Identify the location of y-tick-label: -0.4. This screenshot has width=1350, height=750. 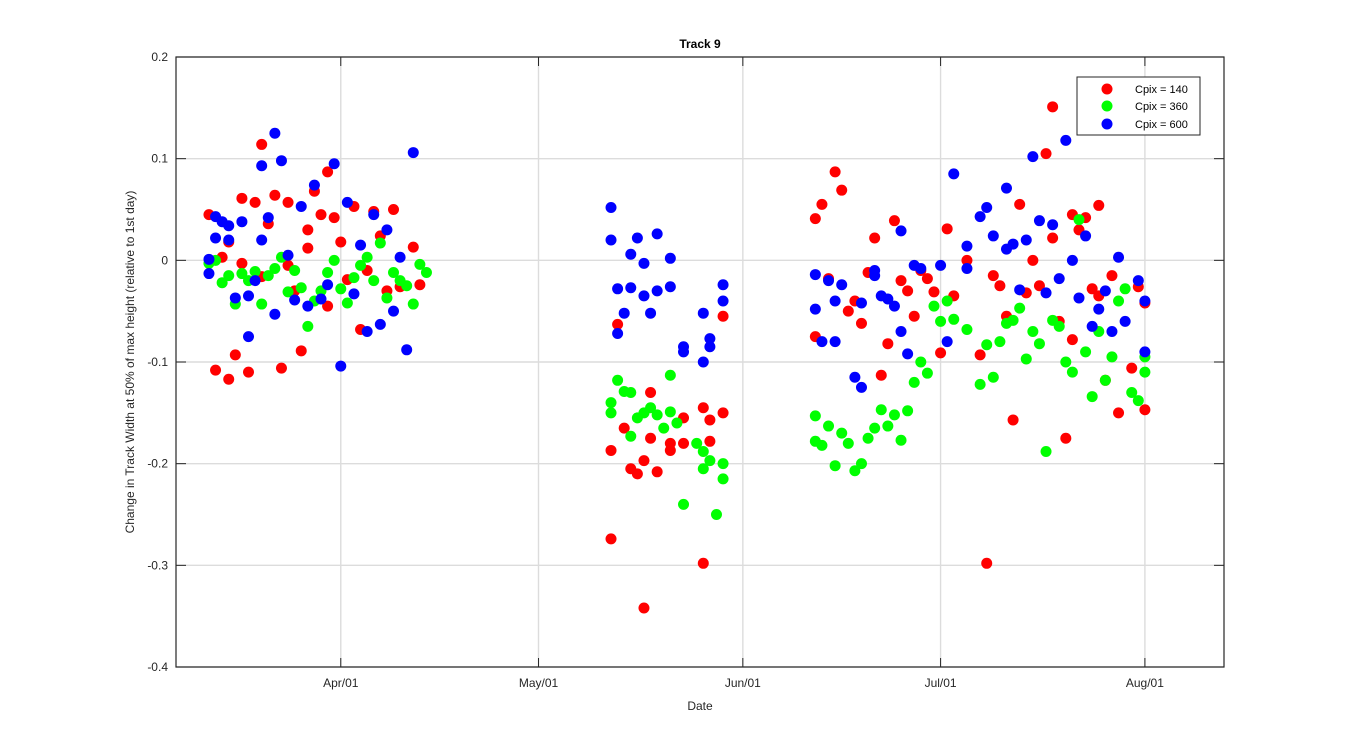
(157, 667).